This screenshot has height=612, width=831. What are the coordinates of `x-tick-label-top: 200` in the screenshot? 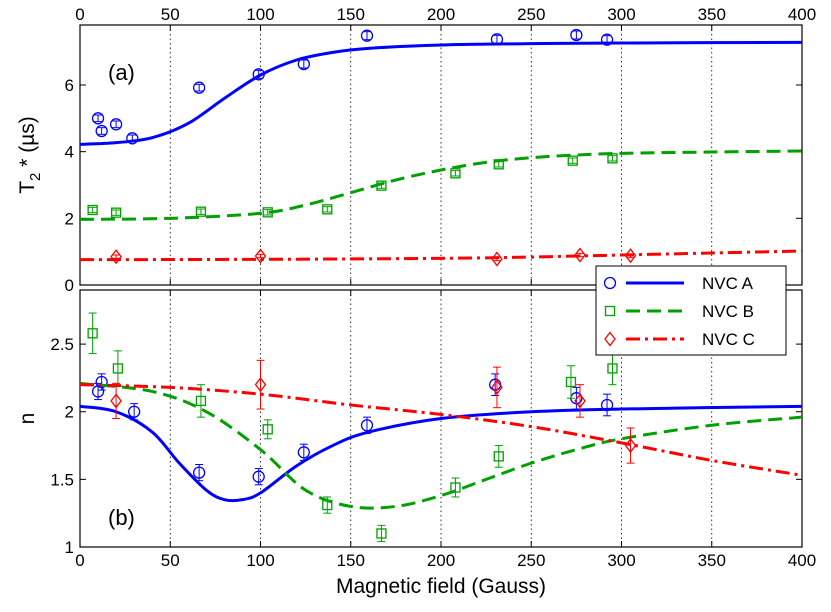 It's located at (441, 14).